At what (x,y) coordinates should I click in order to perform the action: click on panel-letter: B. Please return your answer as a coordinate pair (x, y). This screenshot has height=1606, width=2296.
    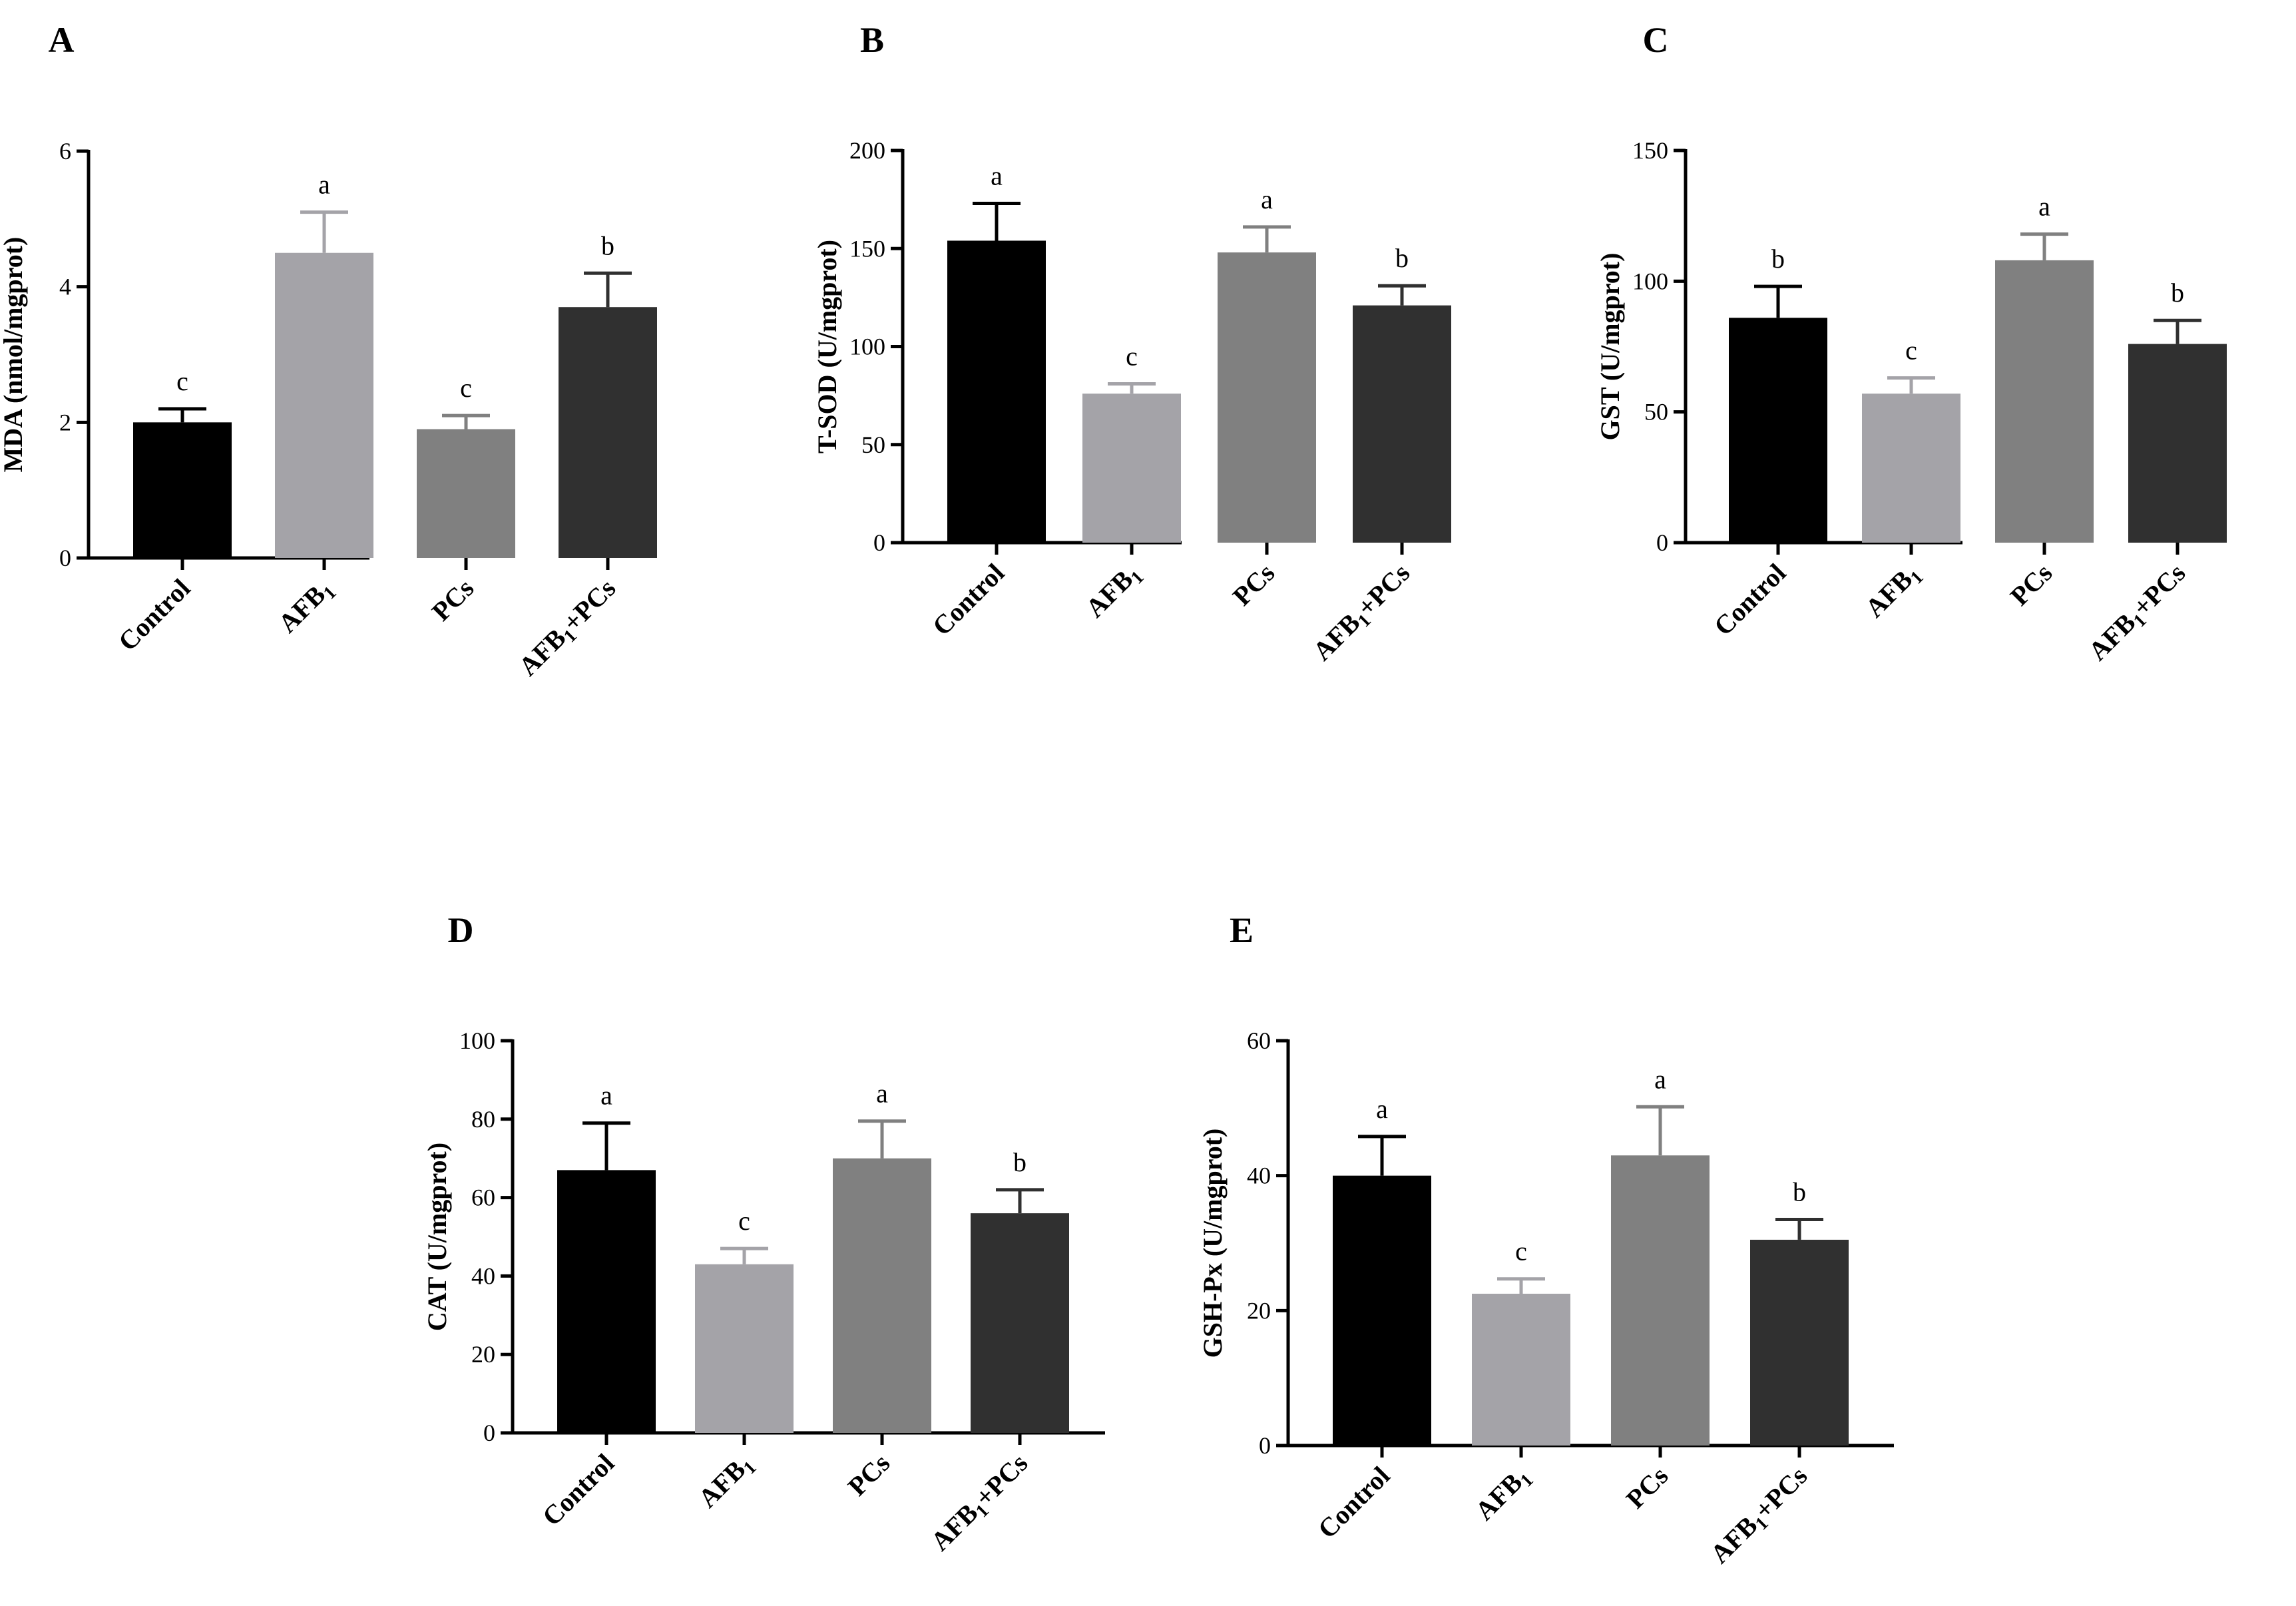
    Looking at the image, I should click on (872, 40).